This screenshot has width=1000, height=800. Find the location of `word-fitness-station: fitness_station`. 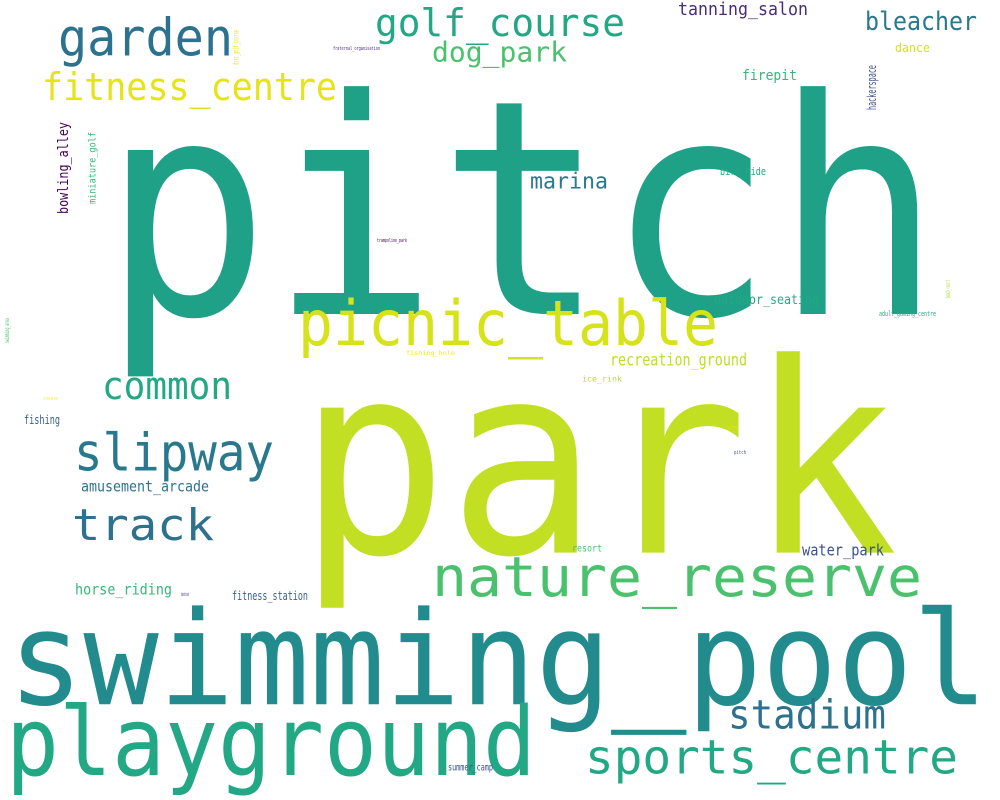

word-fitness-station: fitness_station is located at coordinates (270, 595).